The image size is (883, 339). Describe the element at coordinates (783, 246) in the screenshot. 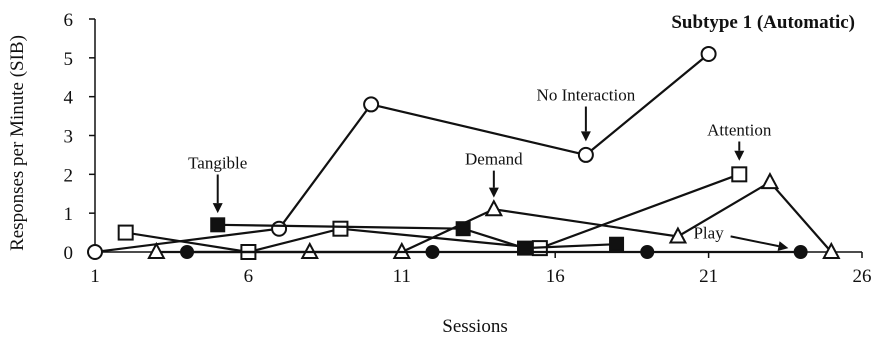

I see `annotation-arrowhead-play` at that location.